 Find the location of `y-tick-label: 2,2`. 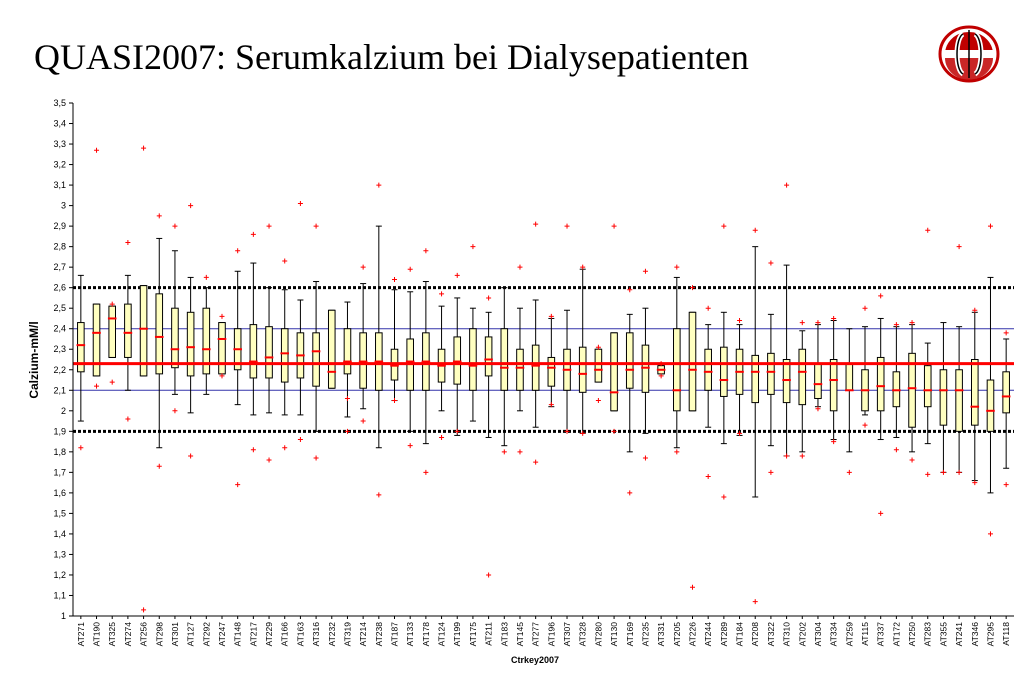

y-tick-label: 2,2 is located at coordinates (59, 370).